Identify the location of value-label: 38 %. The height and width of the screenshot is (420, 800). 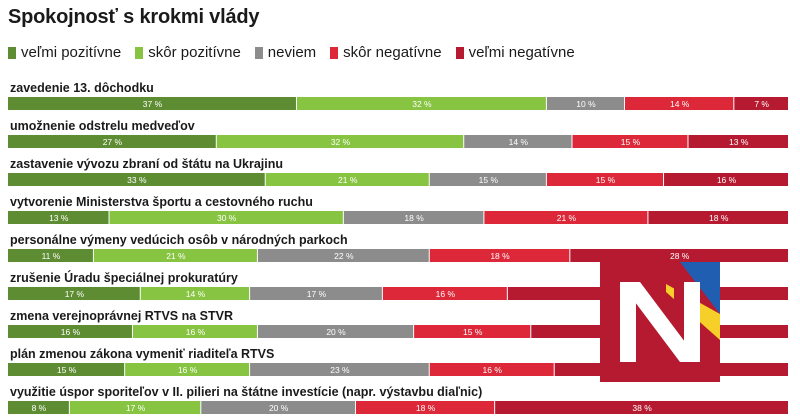
(642, 408).